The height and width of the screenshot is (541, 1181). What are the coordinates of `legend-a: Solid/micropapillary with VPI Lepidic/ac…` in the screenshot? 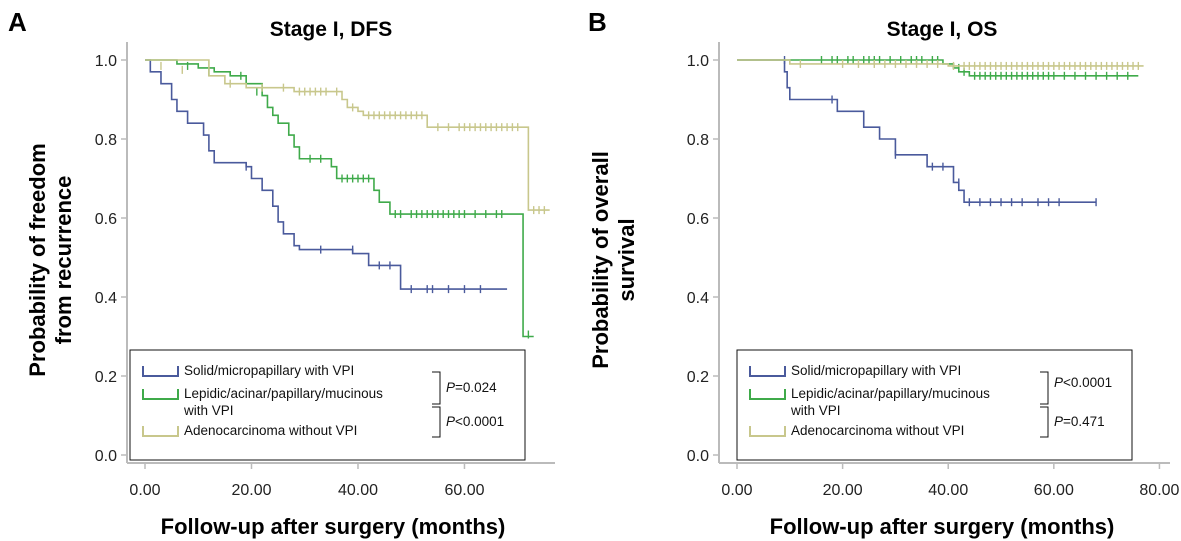 It's located at (327, 405).